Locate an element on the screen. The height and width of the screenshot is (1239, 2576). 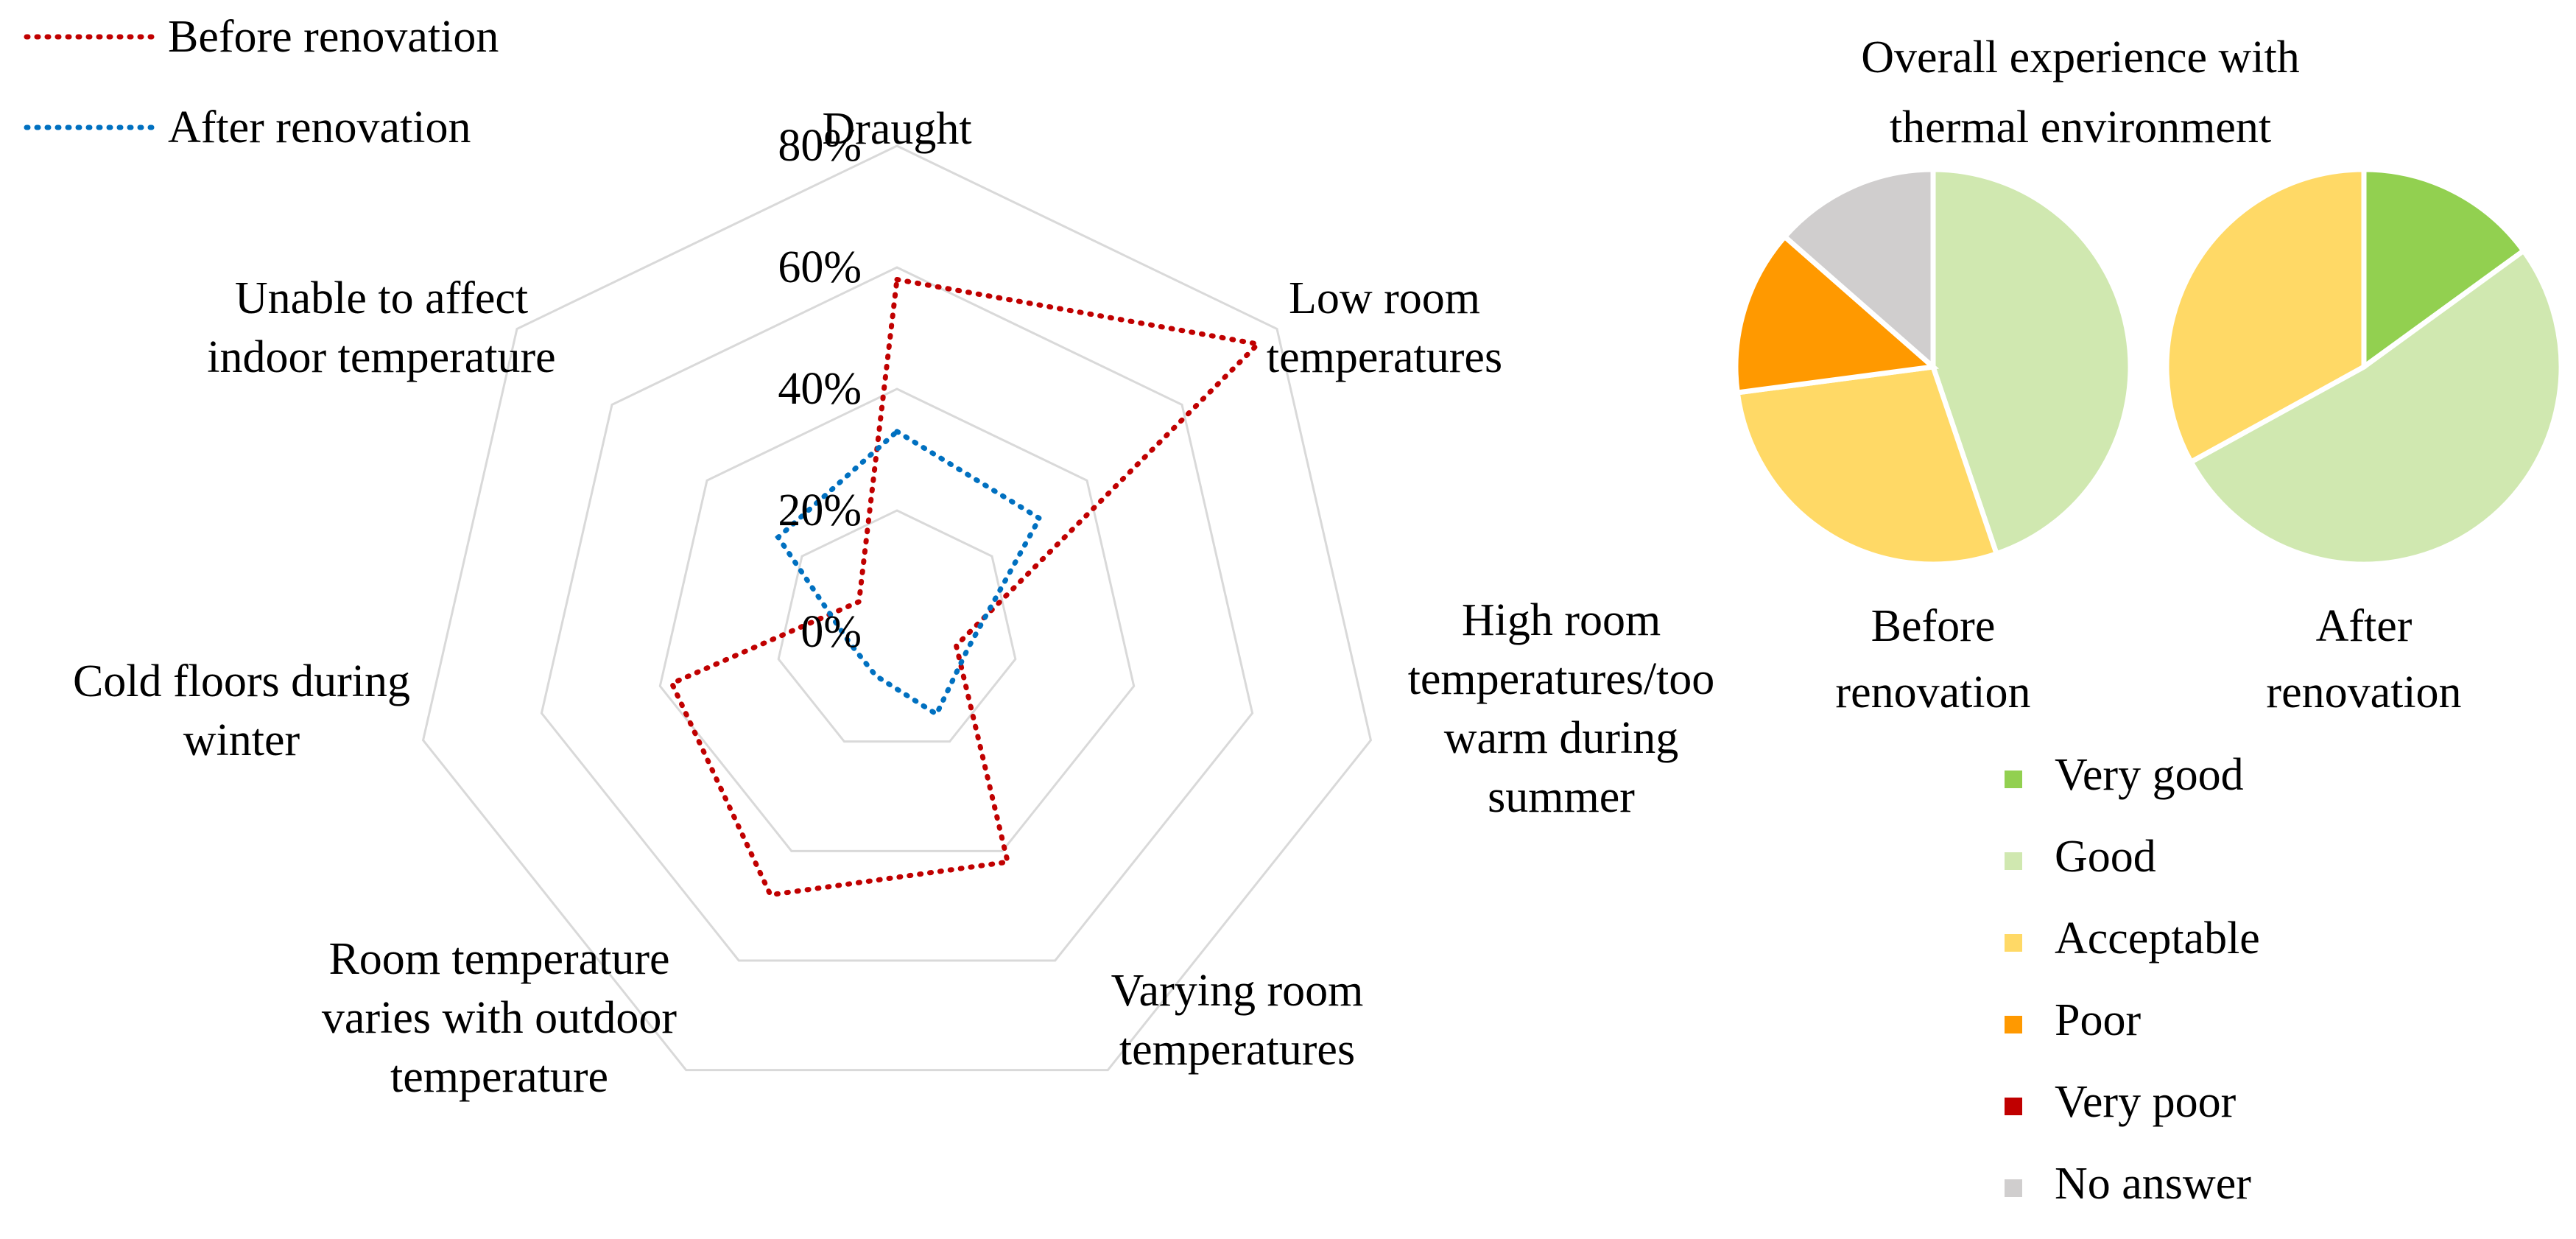
radar-axis-label: Low room temperatures is located at coordinates (1384, 327).